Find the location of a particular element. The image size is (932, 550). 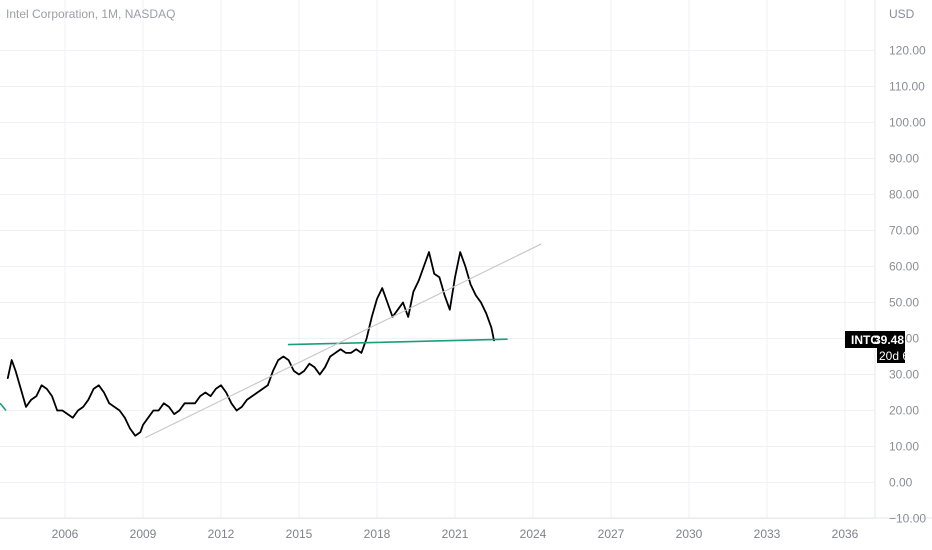

y-tick-label: 70.00 is located at coordinates (904, 231).